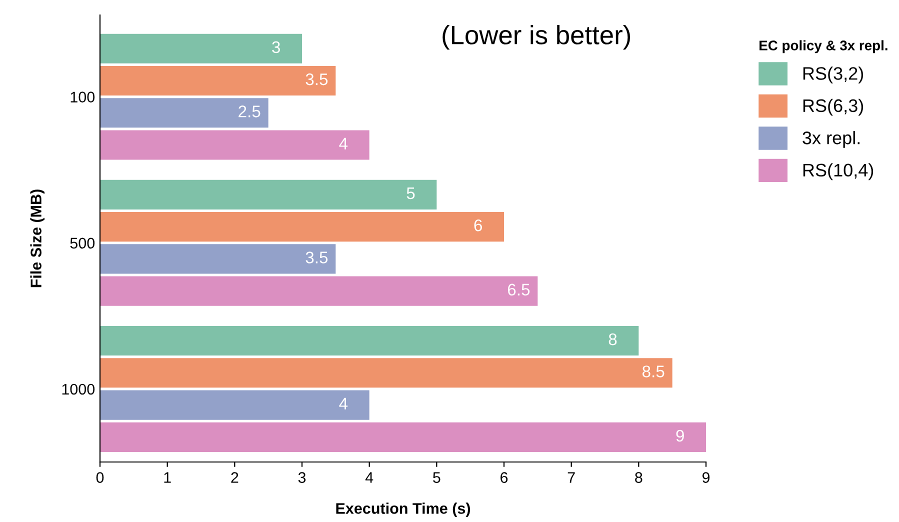 The height and width of the screenshot is (522, 899). I want to click on x-tick-label: 0, so click(100, 477).